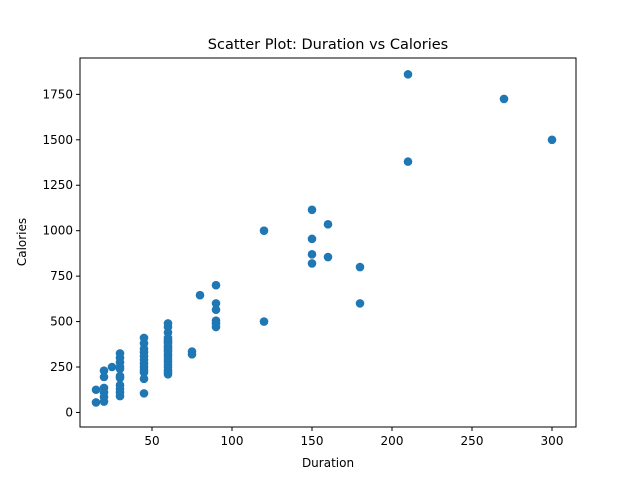 The image size is (640, 480). I want to click on y-tick-label: 1500, so click(57, 140).